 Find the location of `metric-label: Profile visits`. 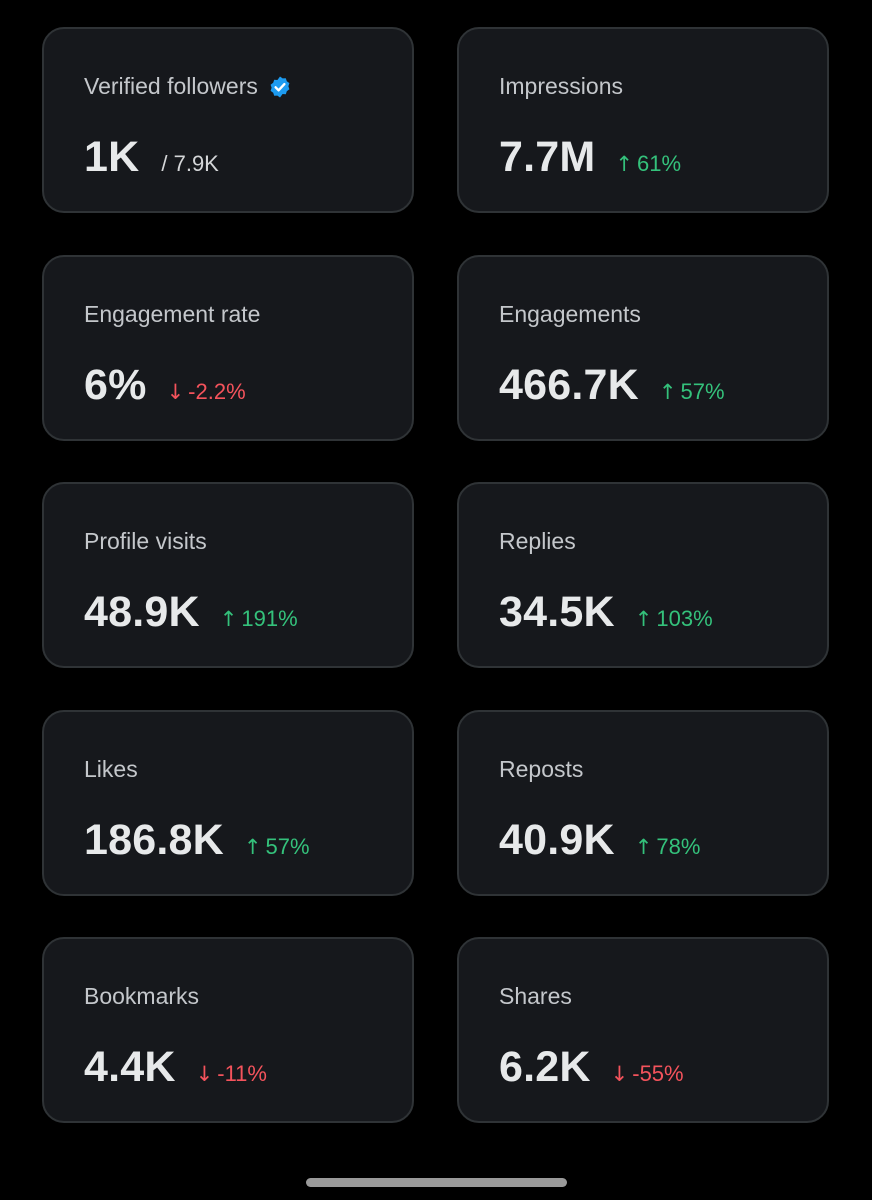

metric-label: Profile visits is located at coordinates (145, 541).